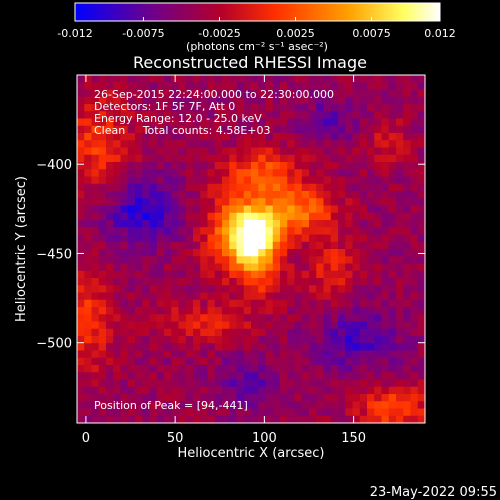 The width and height of the screenshot is (500, 500). Describe the element at coordinates (250, 62) in the screenshot. I see `chart-title: Reconstructed RHESSI Image` at that location.